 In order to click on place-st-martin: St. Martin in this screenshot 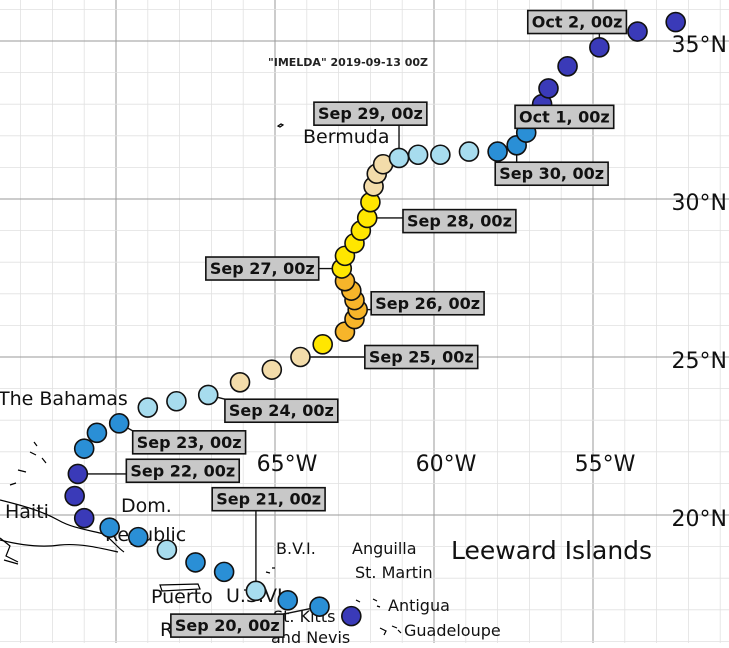, I will do `click(394, 572)`.